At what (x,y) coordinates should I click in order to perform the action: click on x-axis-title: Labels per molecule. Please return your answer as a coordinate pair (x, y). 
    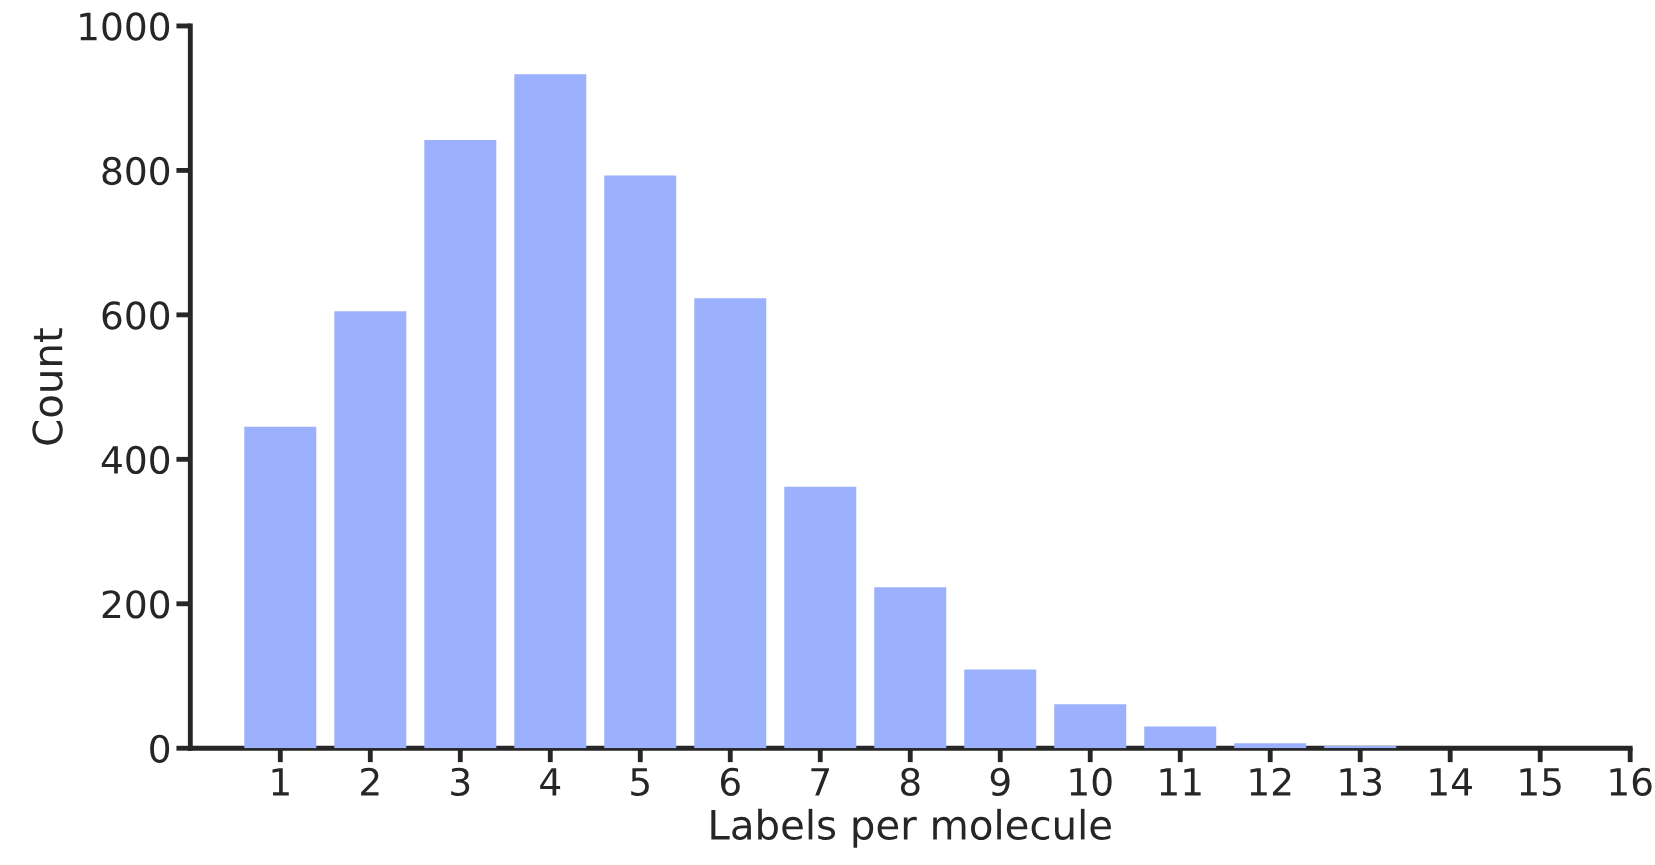
    Looking at the image, I should click on (911, 828).